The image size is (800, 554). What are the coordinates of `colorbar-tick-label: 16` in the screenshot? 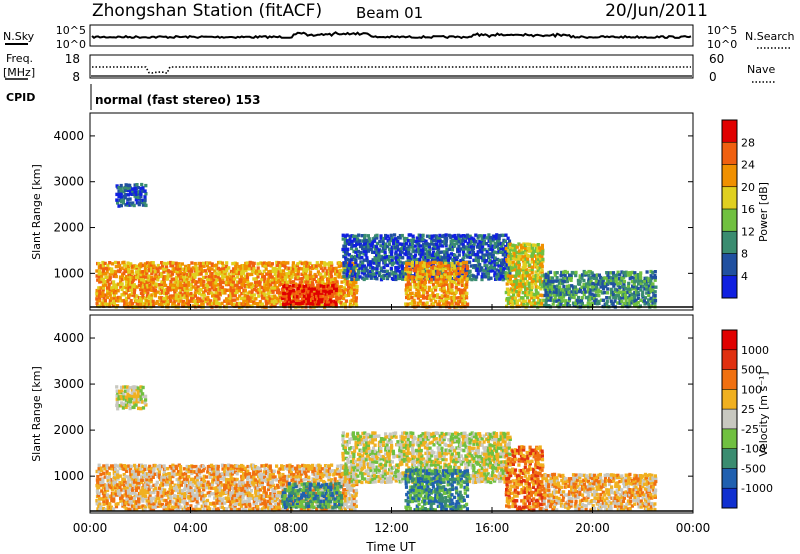 It's located at (748, 209).